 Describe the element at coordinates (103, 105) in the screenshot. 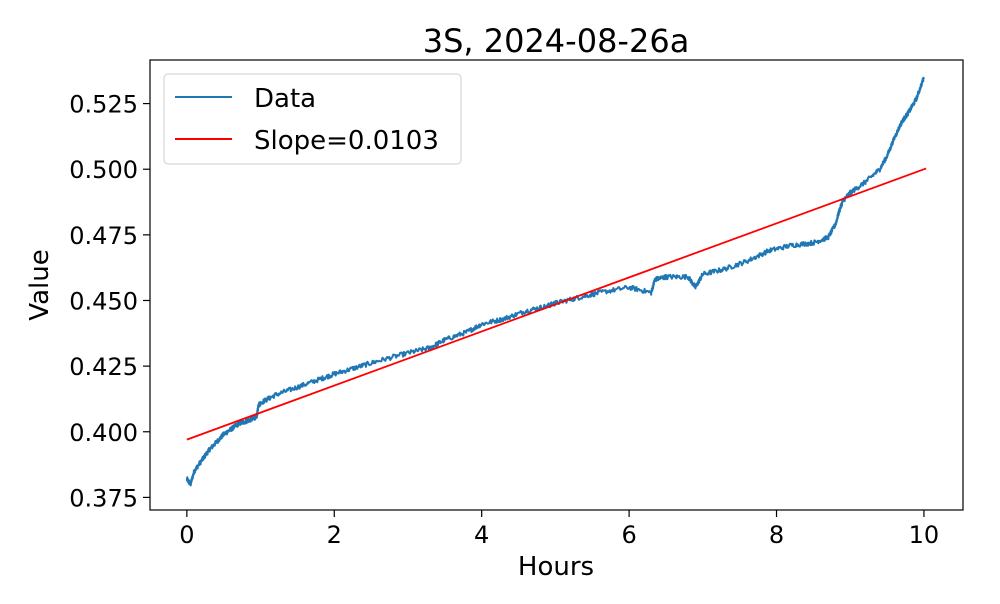

I see `y-tick-label: 0.525` at that location.